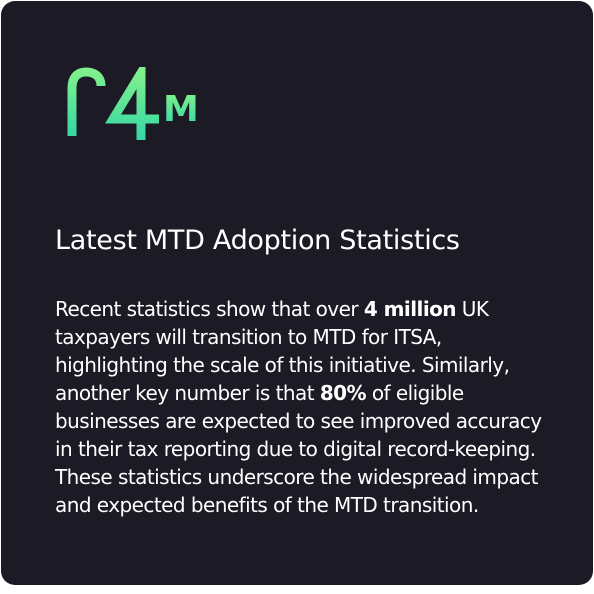  What do you see at coordinates (343, 393) in the screenshot?
I see `body-highlight-percent: 80%` at bounding box center [343, 393].